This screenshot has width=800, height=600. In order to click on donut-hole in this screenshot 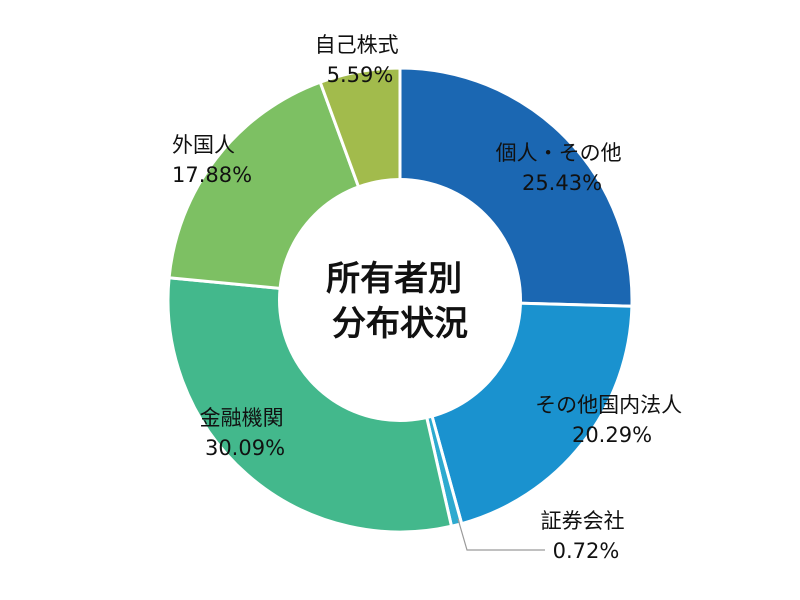, I will do `click(400, 300)`.